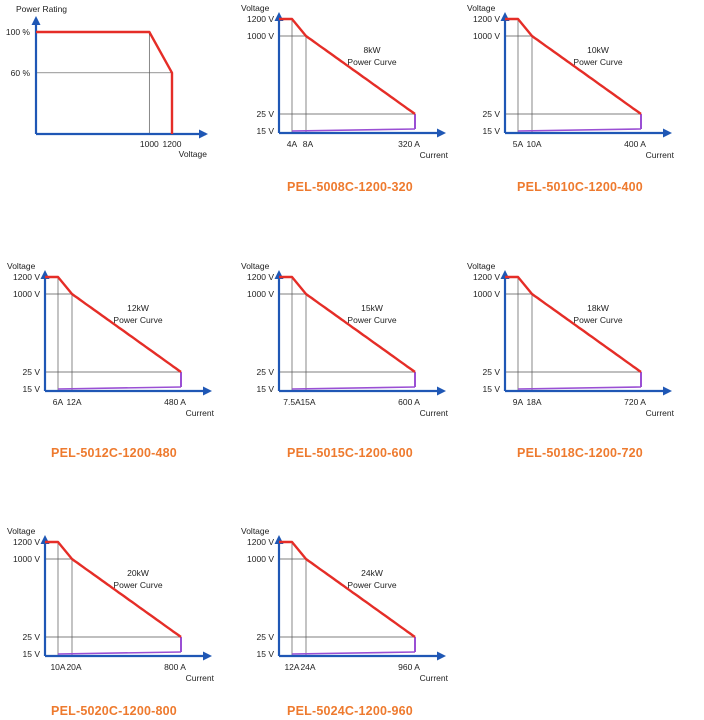 This screenshot has width=704, height=720. Describe the element at coordinates (18, 32) in the screenshot. I see `y-tick-100: 100 %` at that location.